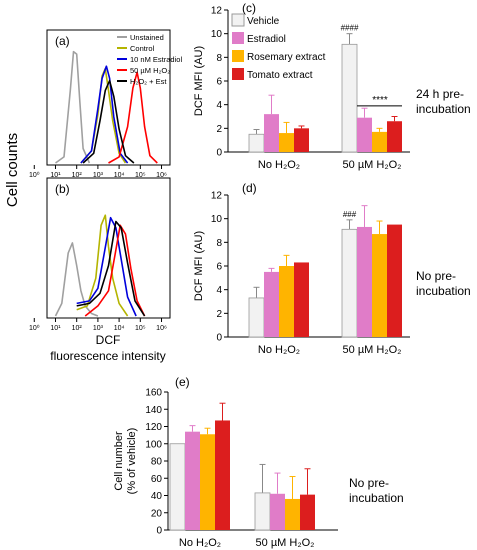 The image size is (477, 550). Describe the element at coordinates (147, 37) in the screenshot. I see `legend-label-unstained: Unstained` at that location.